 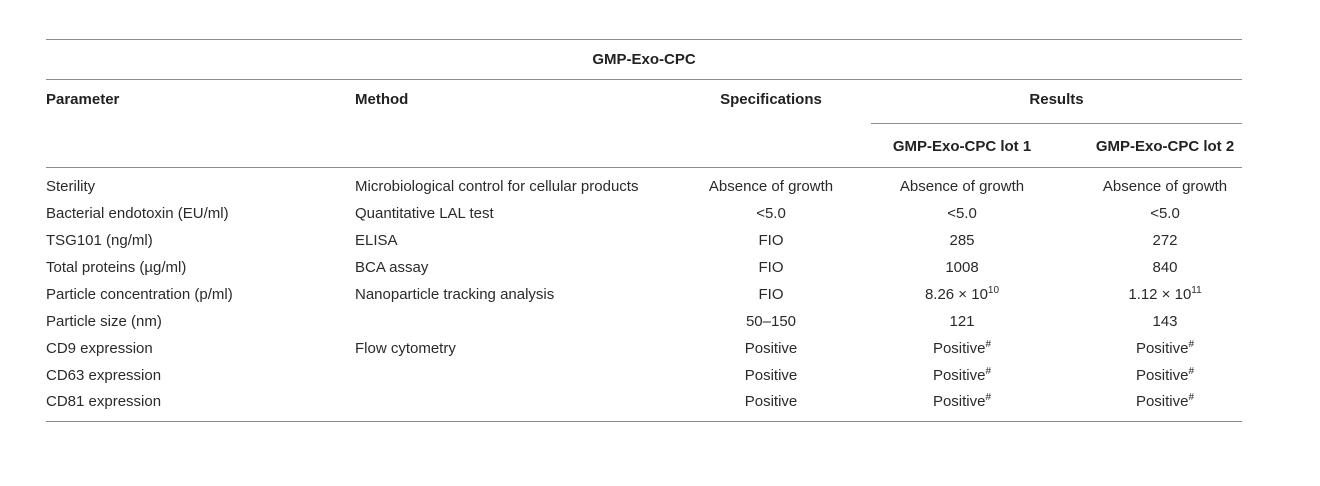 What do you see at coordinates (1056, 99) in the screenshot?
I see `header-results: Results` at bounding box center [1056, 99].